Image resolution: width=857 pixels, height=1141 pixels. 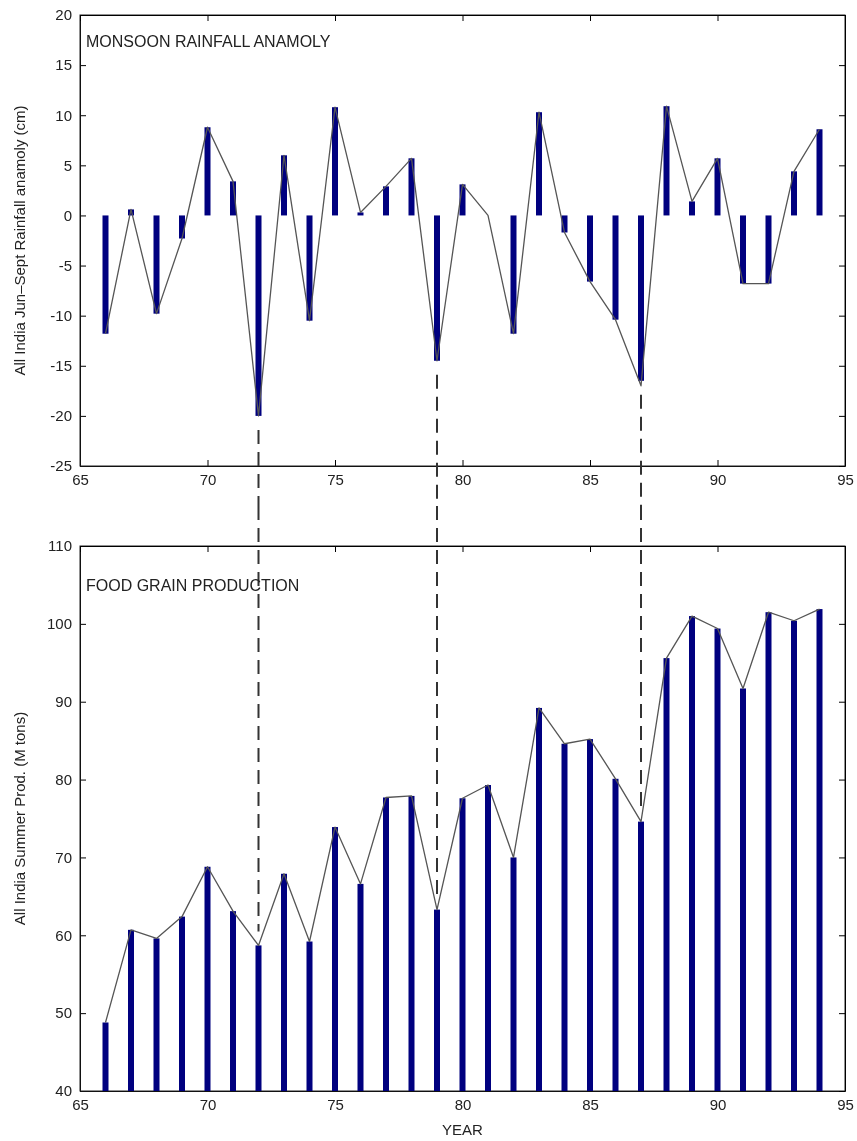 I want to click on y-axis-title: All India Jun–Sept Rainfall anamoly (cm), so click(x=19, y=240).